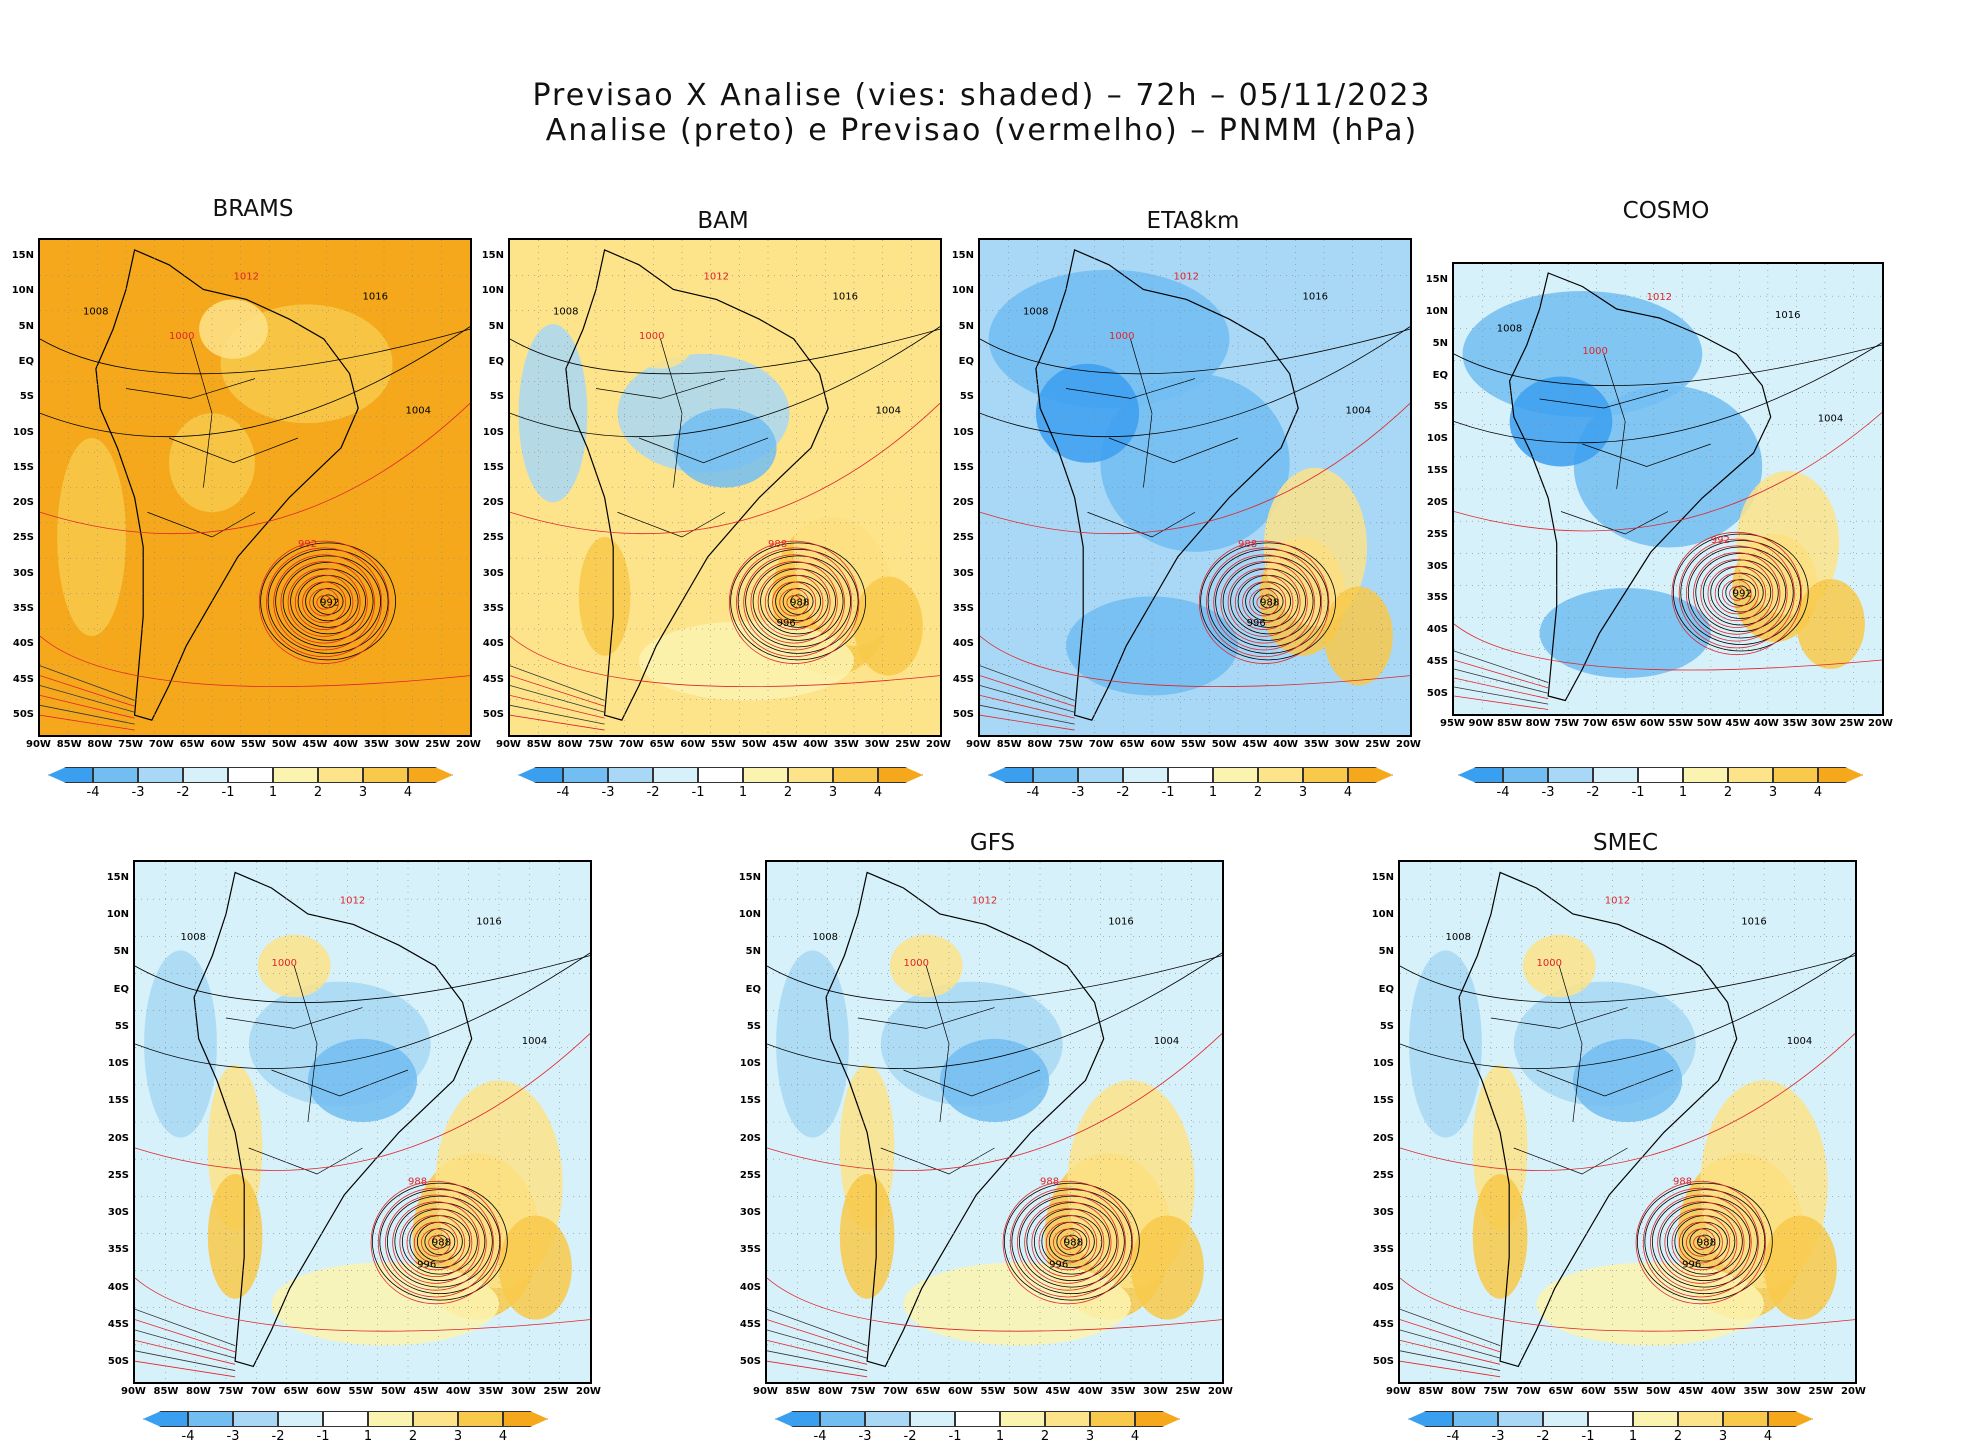 The image size is (1964, 1449). I want to click on latitude-label: 10S, so click(963, 432).